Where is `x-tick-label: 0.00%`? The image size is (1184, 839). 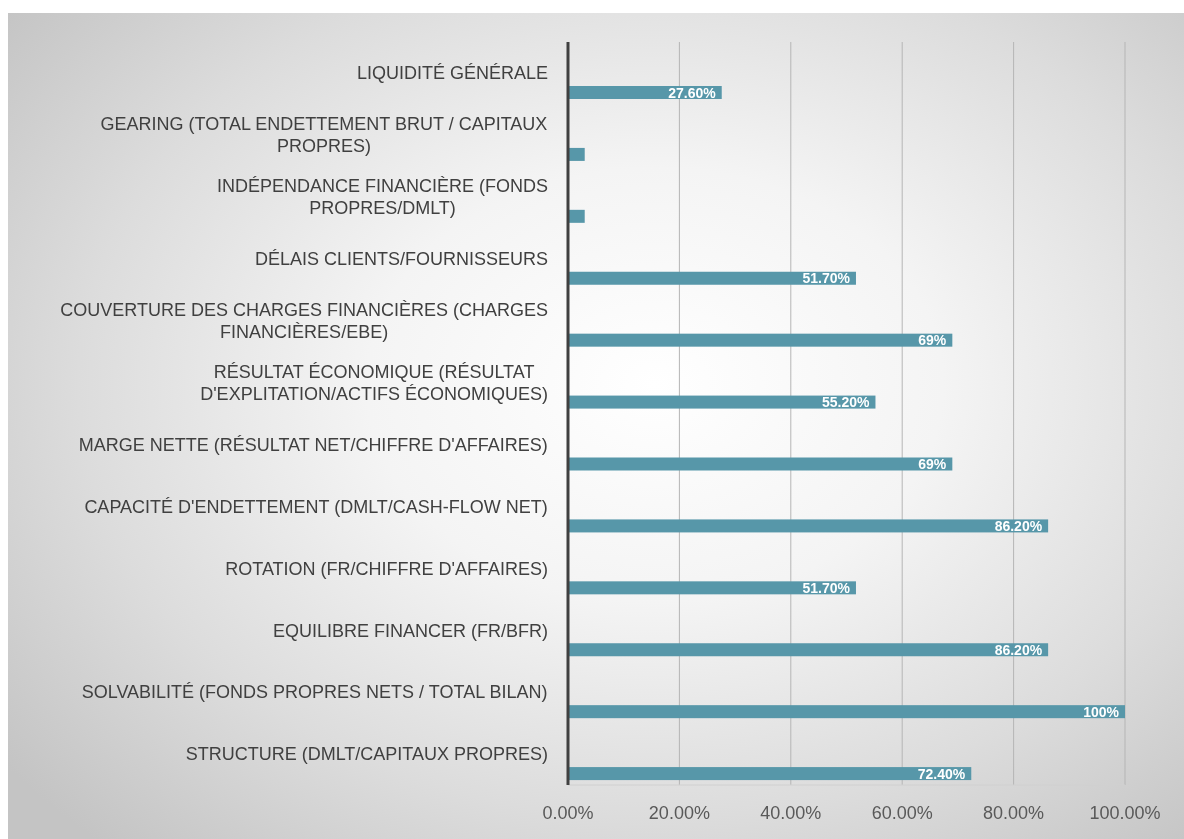
x-tick-label: 0.00% is located at coordinates (568, 812).